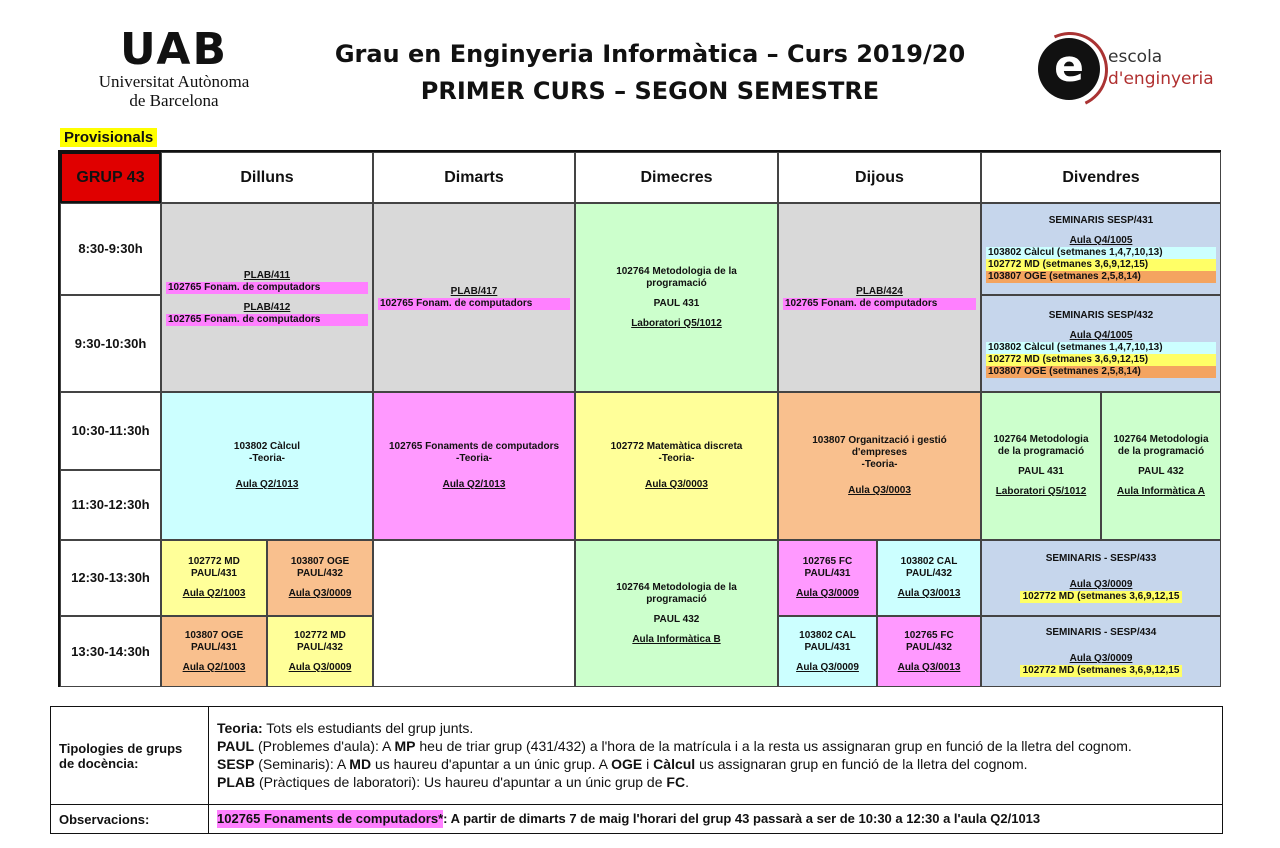 This screenshot has width=1280, height=848. I want to click on thursday-plab-cell: PLAB/424 102765 Fonam. de computadors, so click(879, 297).